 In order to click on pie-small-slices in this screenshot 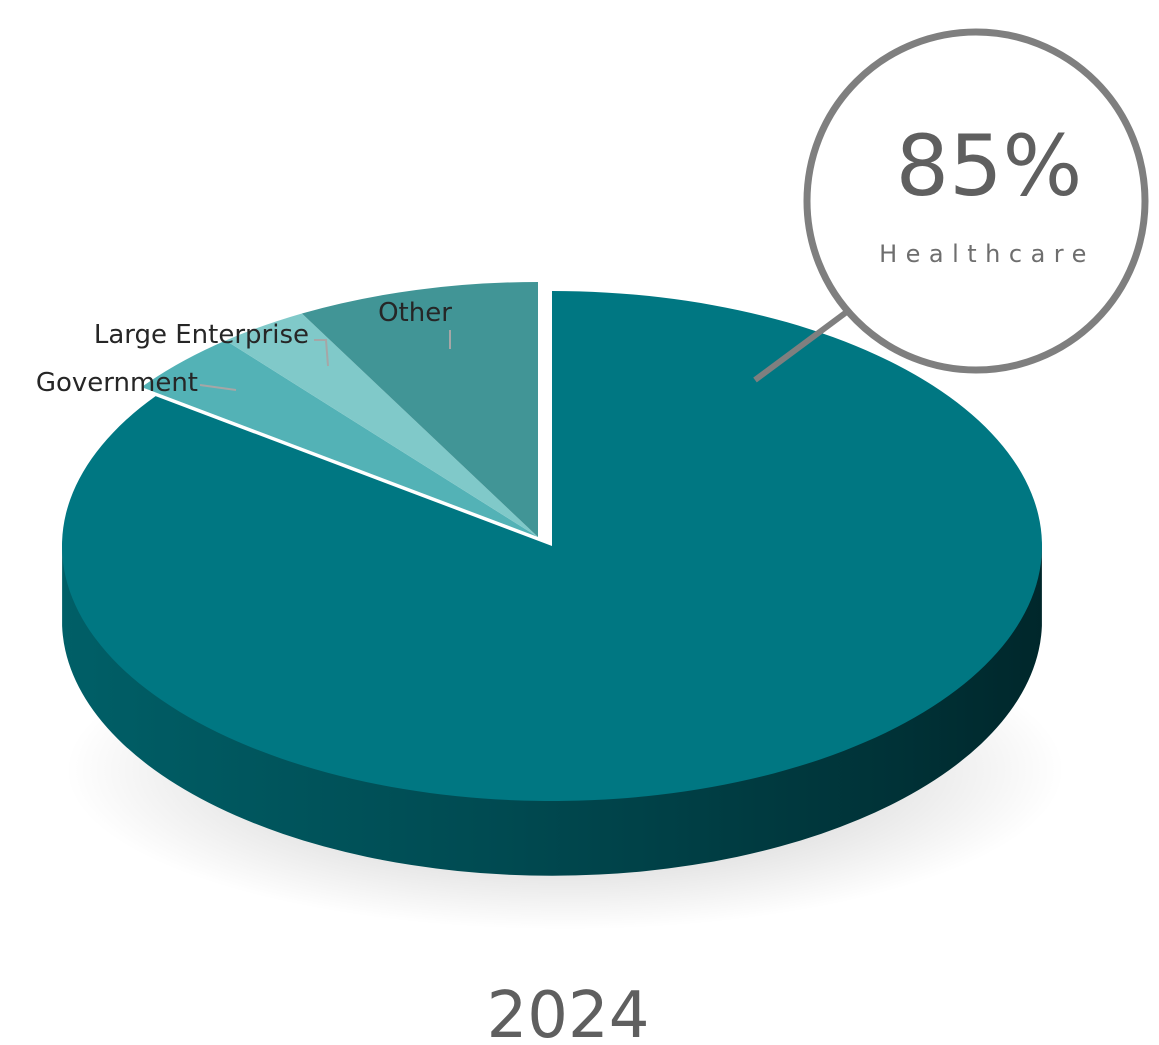, I will do `click(339, 409)`.